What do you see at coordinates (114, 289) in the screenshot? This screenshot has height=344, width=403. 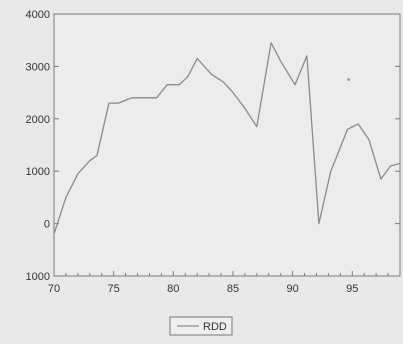 I see `x-tick-label: 75` at bounding box center [114, 289].